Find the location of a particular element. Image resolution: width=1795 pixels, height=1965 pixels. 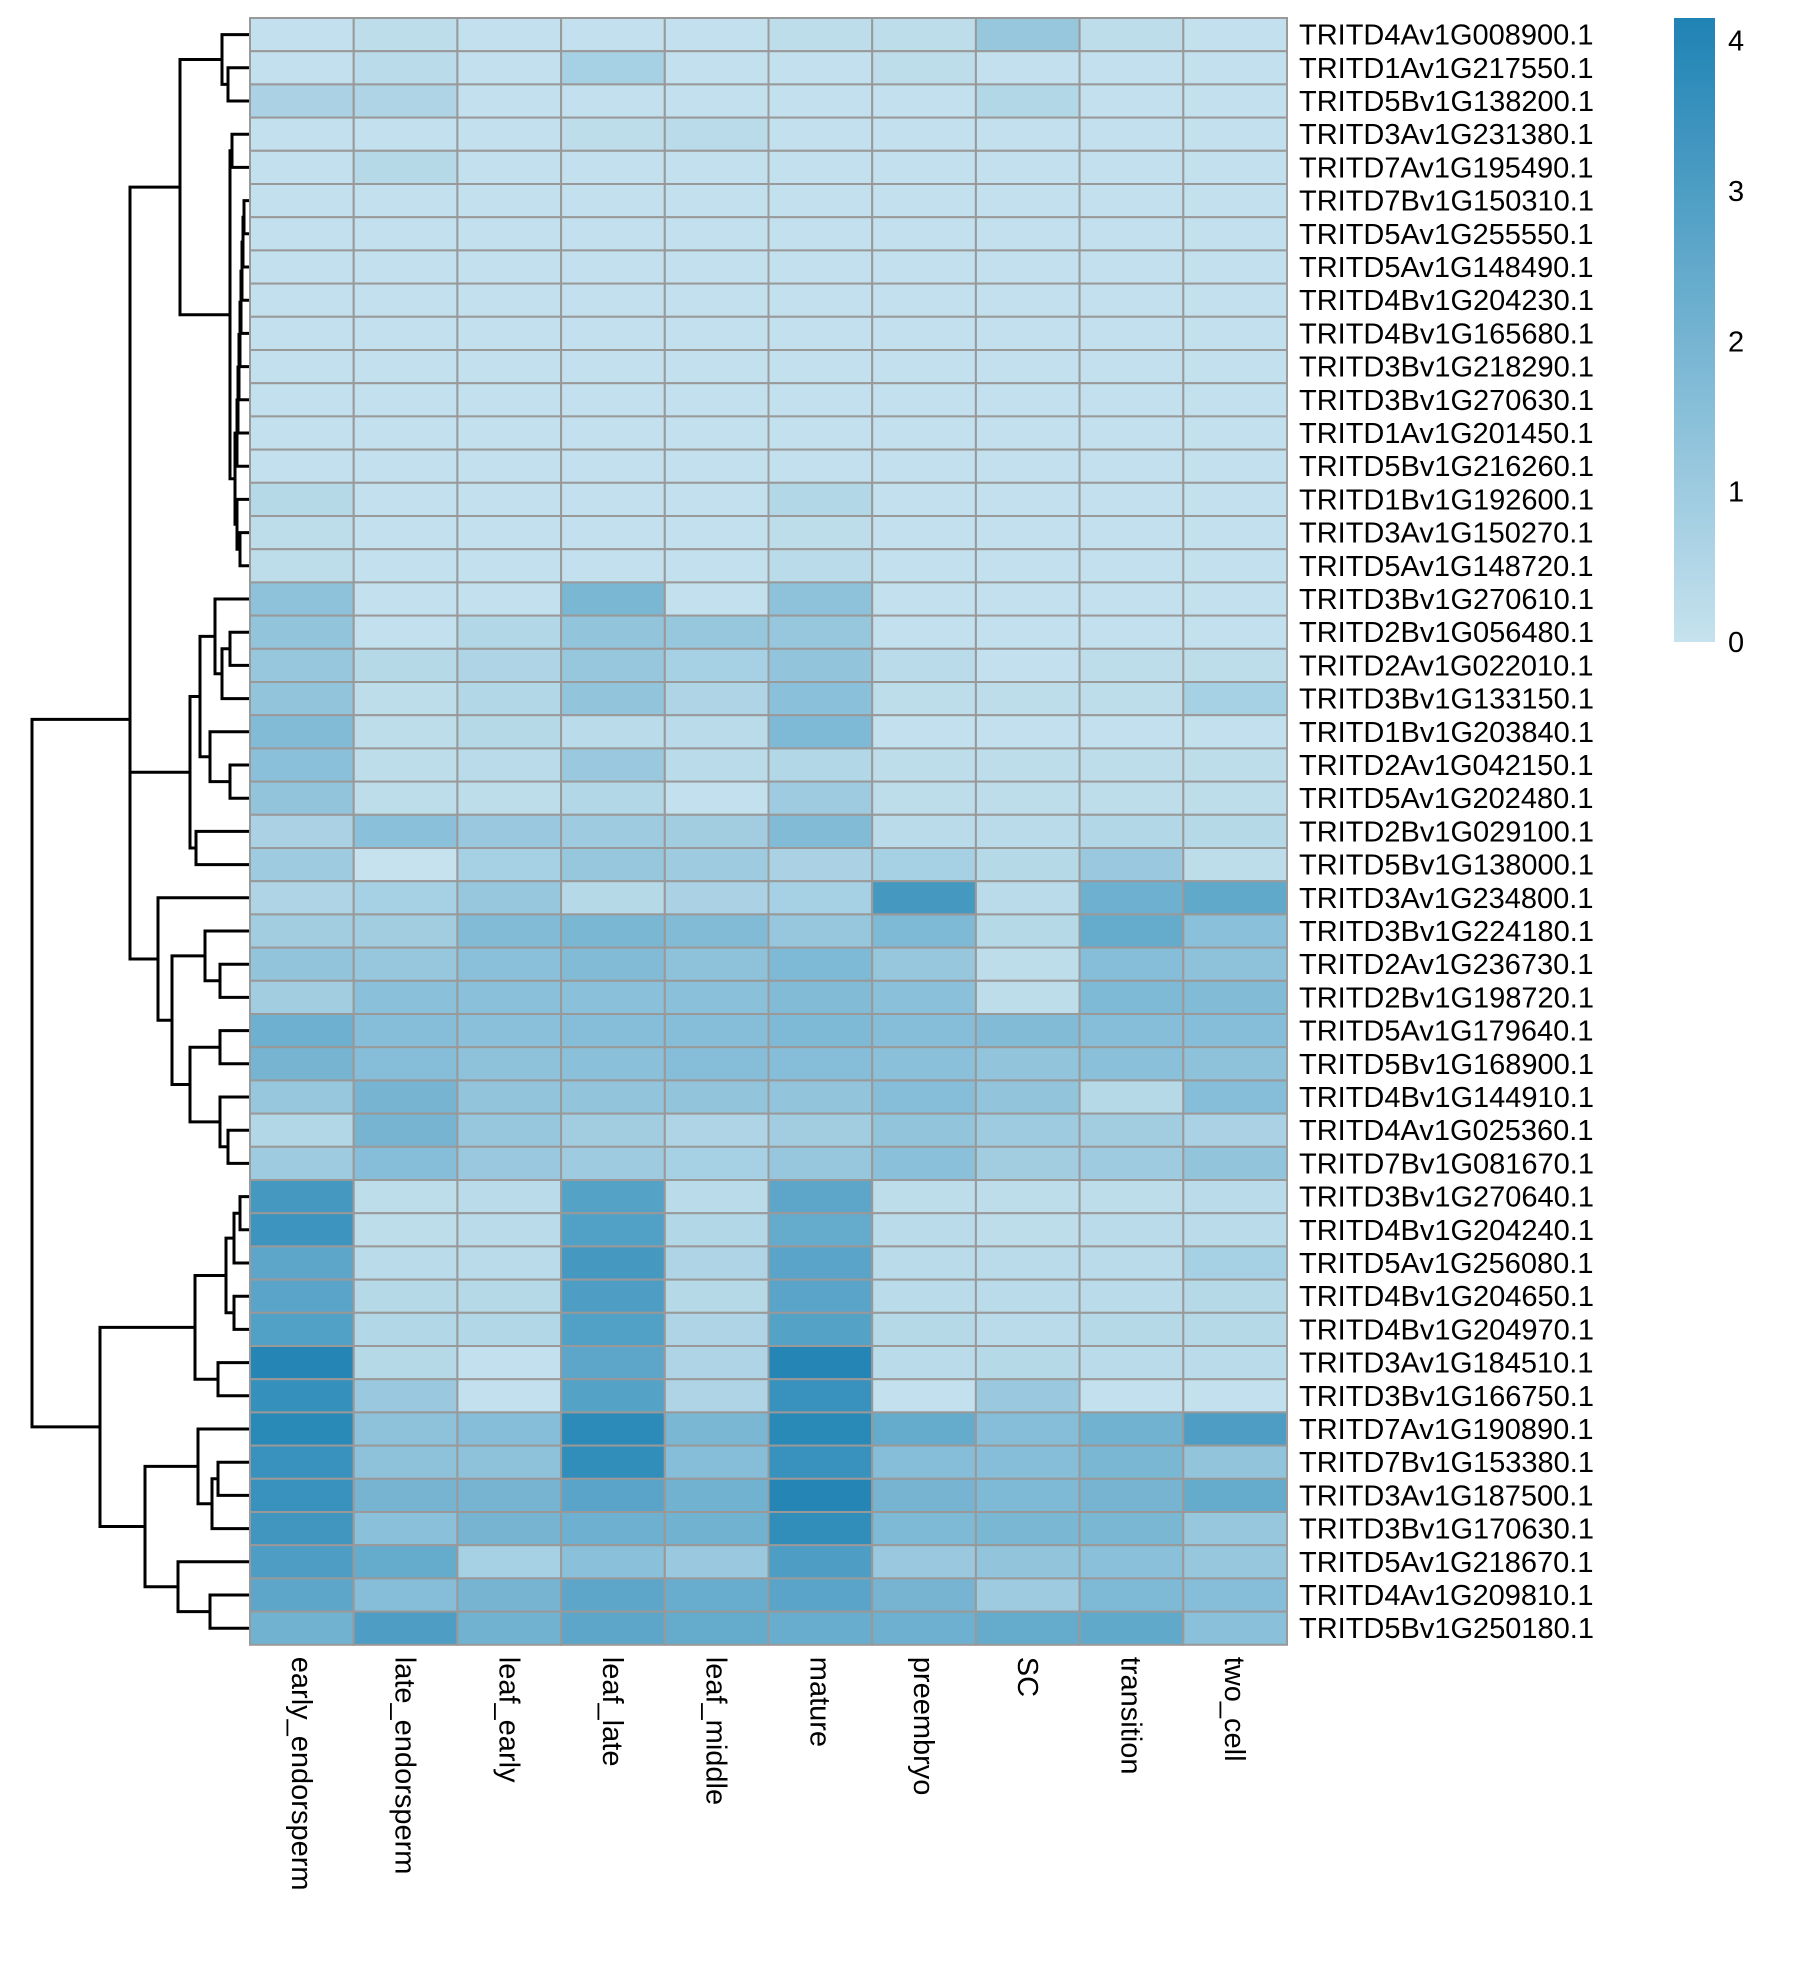

color-legend: 0 1 2 3 4 is located at coordinates (1709, 338).